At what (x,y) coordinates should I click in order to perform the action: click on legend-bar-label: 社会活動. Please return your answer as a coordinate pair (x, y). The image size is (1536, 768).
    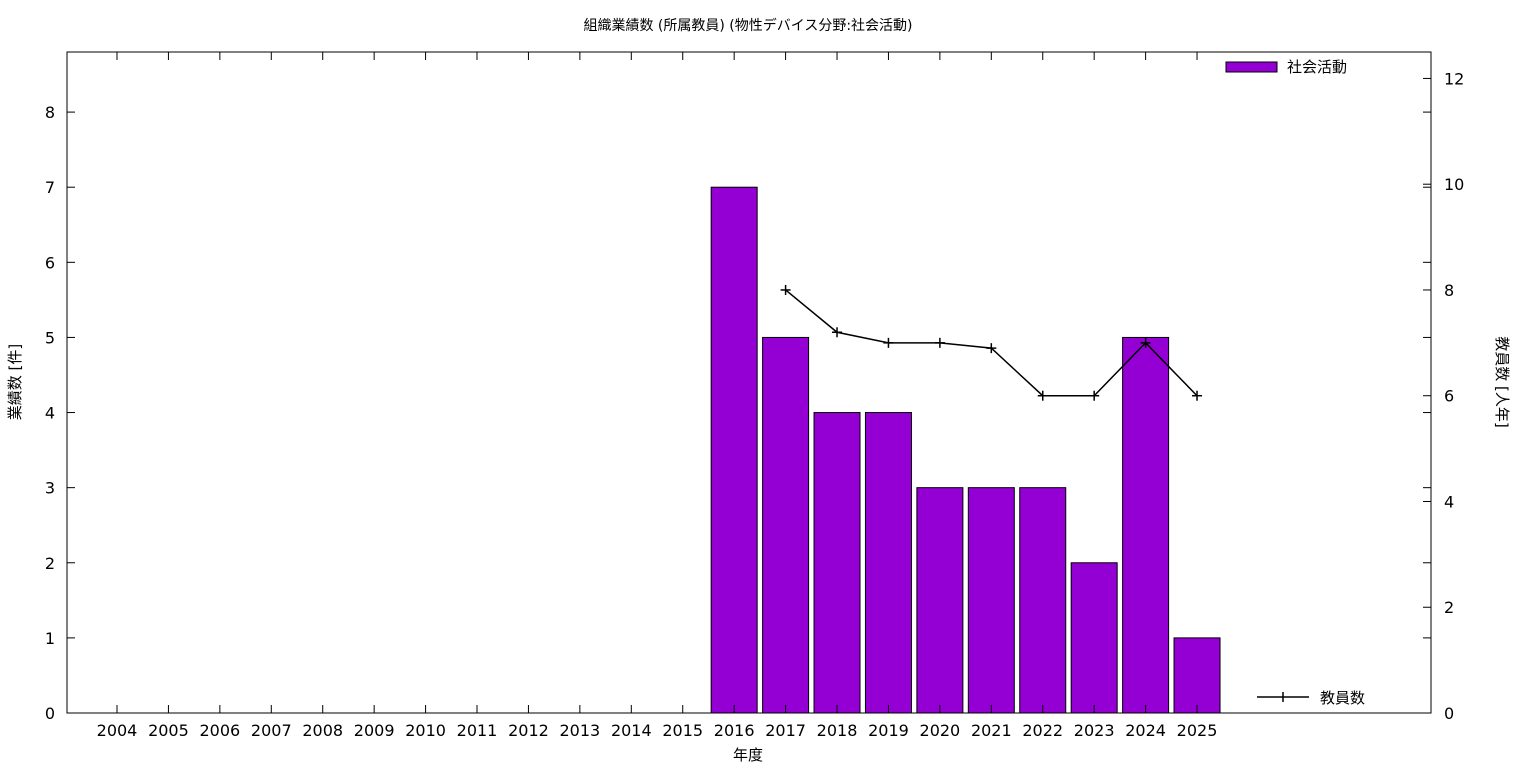
    Looking at the image, I should click on (1317, 67).